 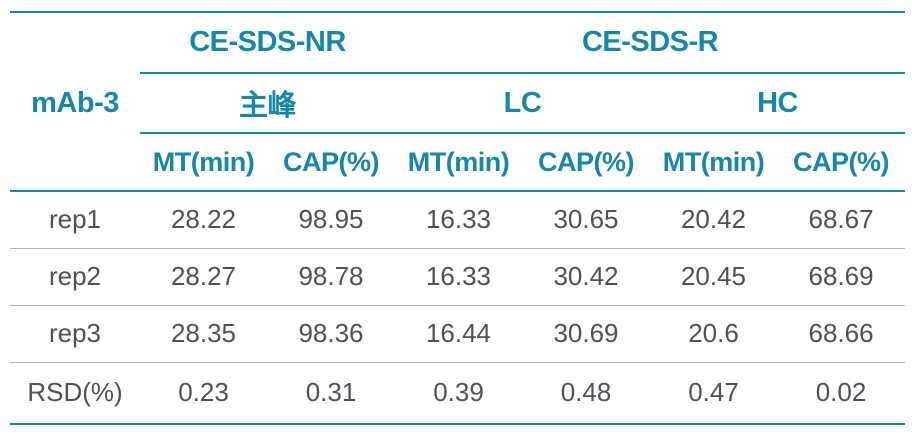 What do you see at coordinates (203, 220) in the screenshot?
I see `value-cell: 28.22` at bounding box center [203, 220].